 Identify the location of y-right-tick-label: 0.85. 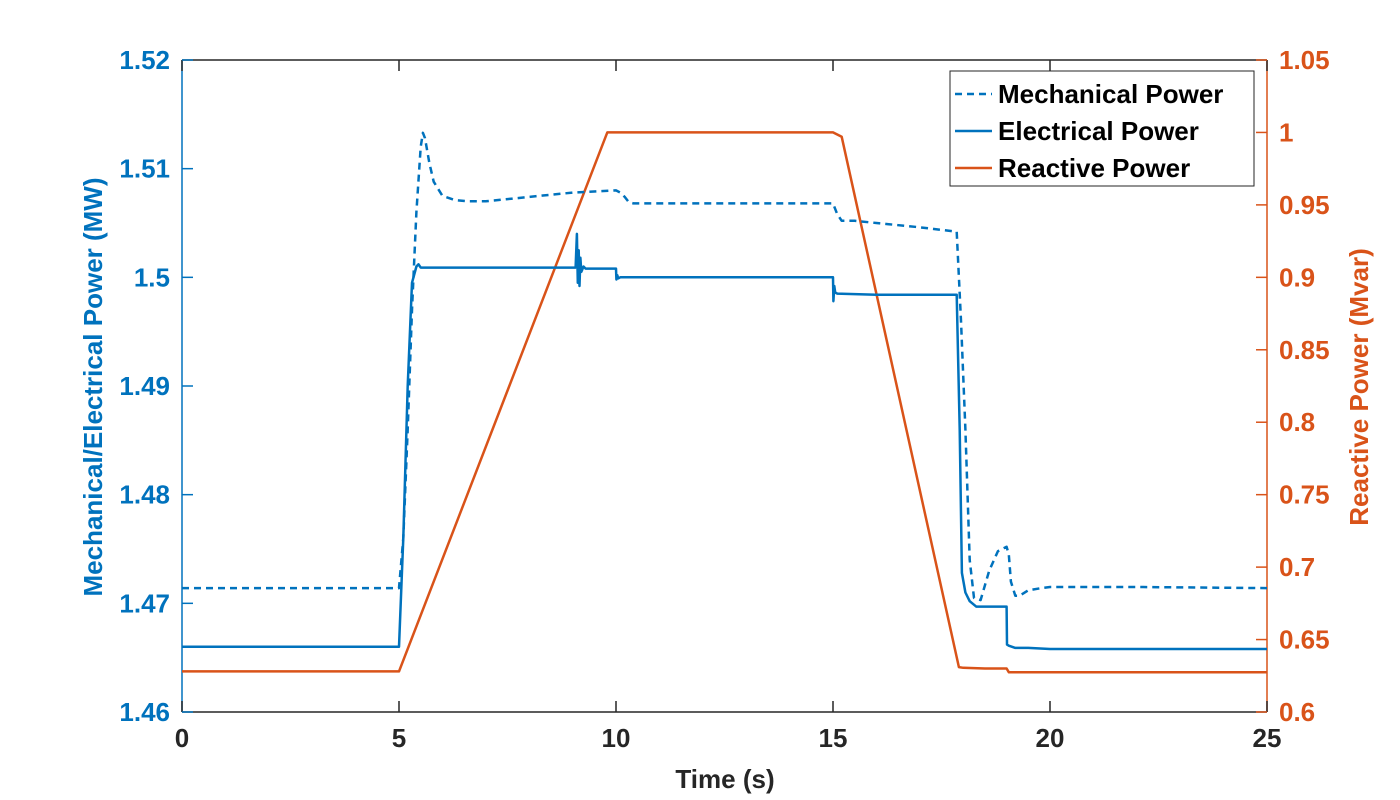
(1304, 350).